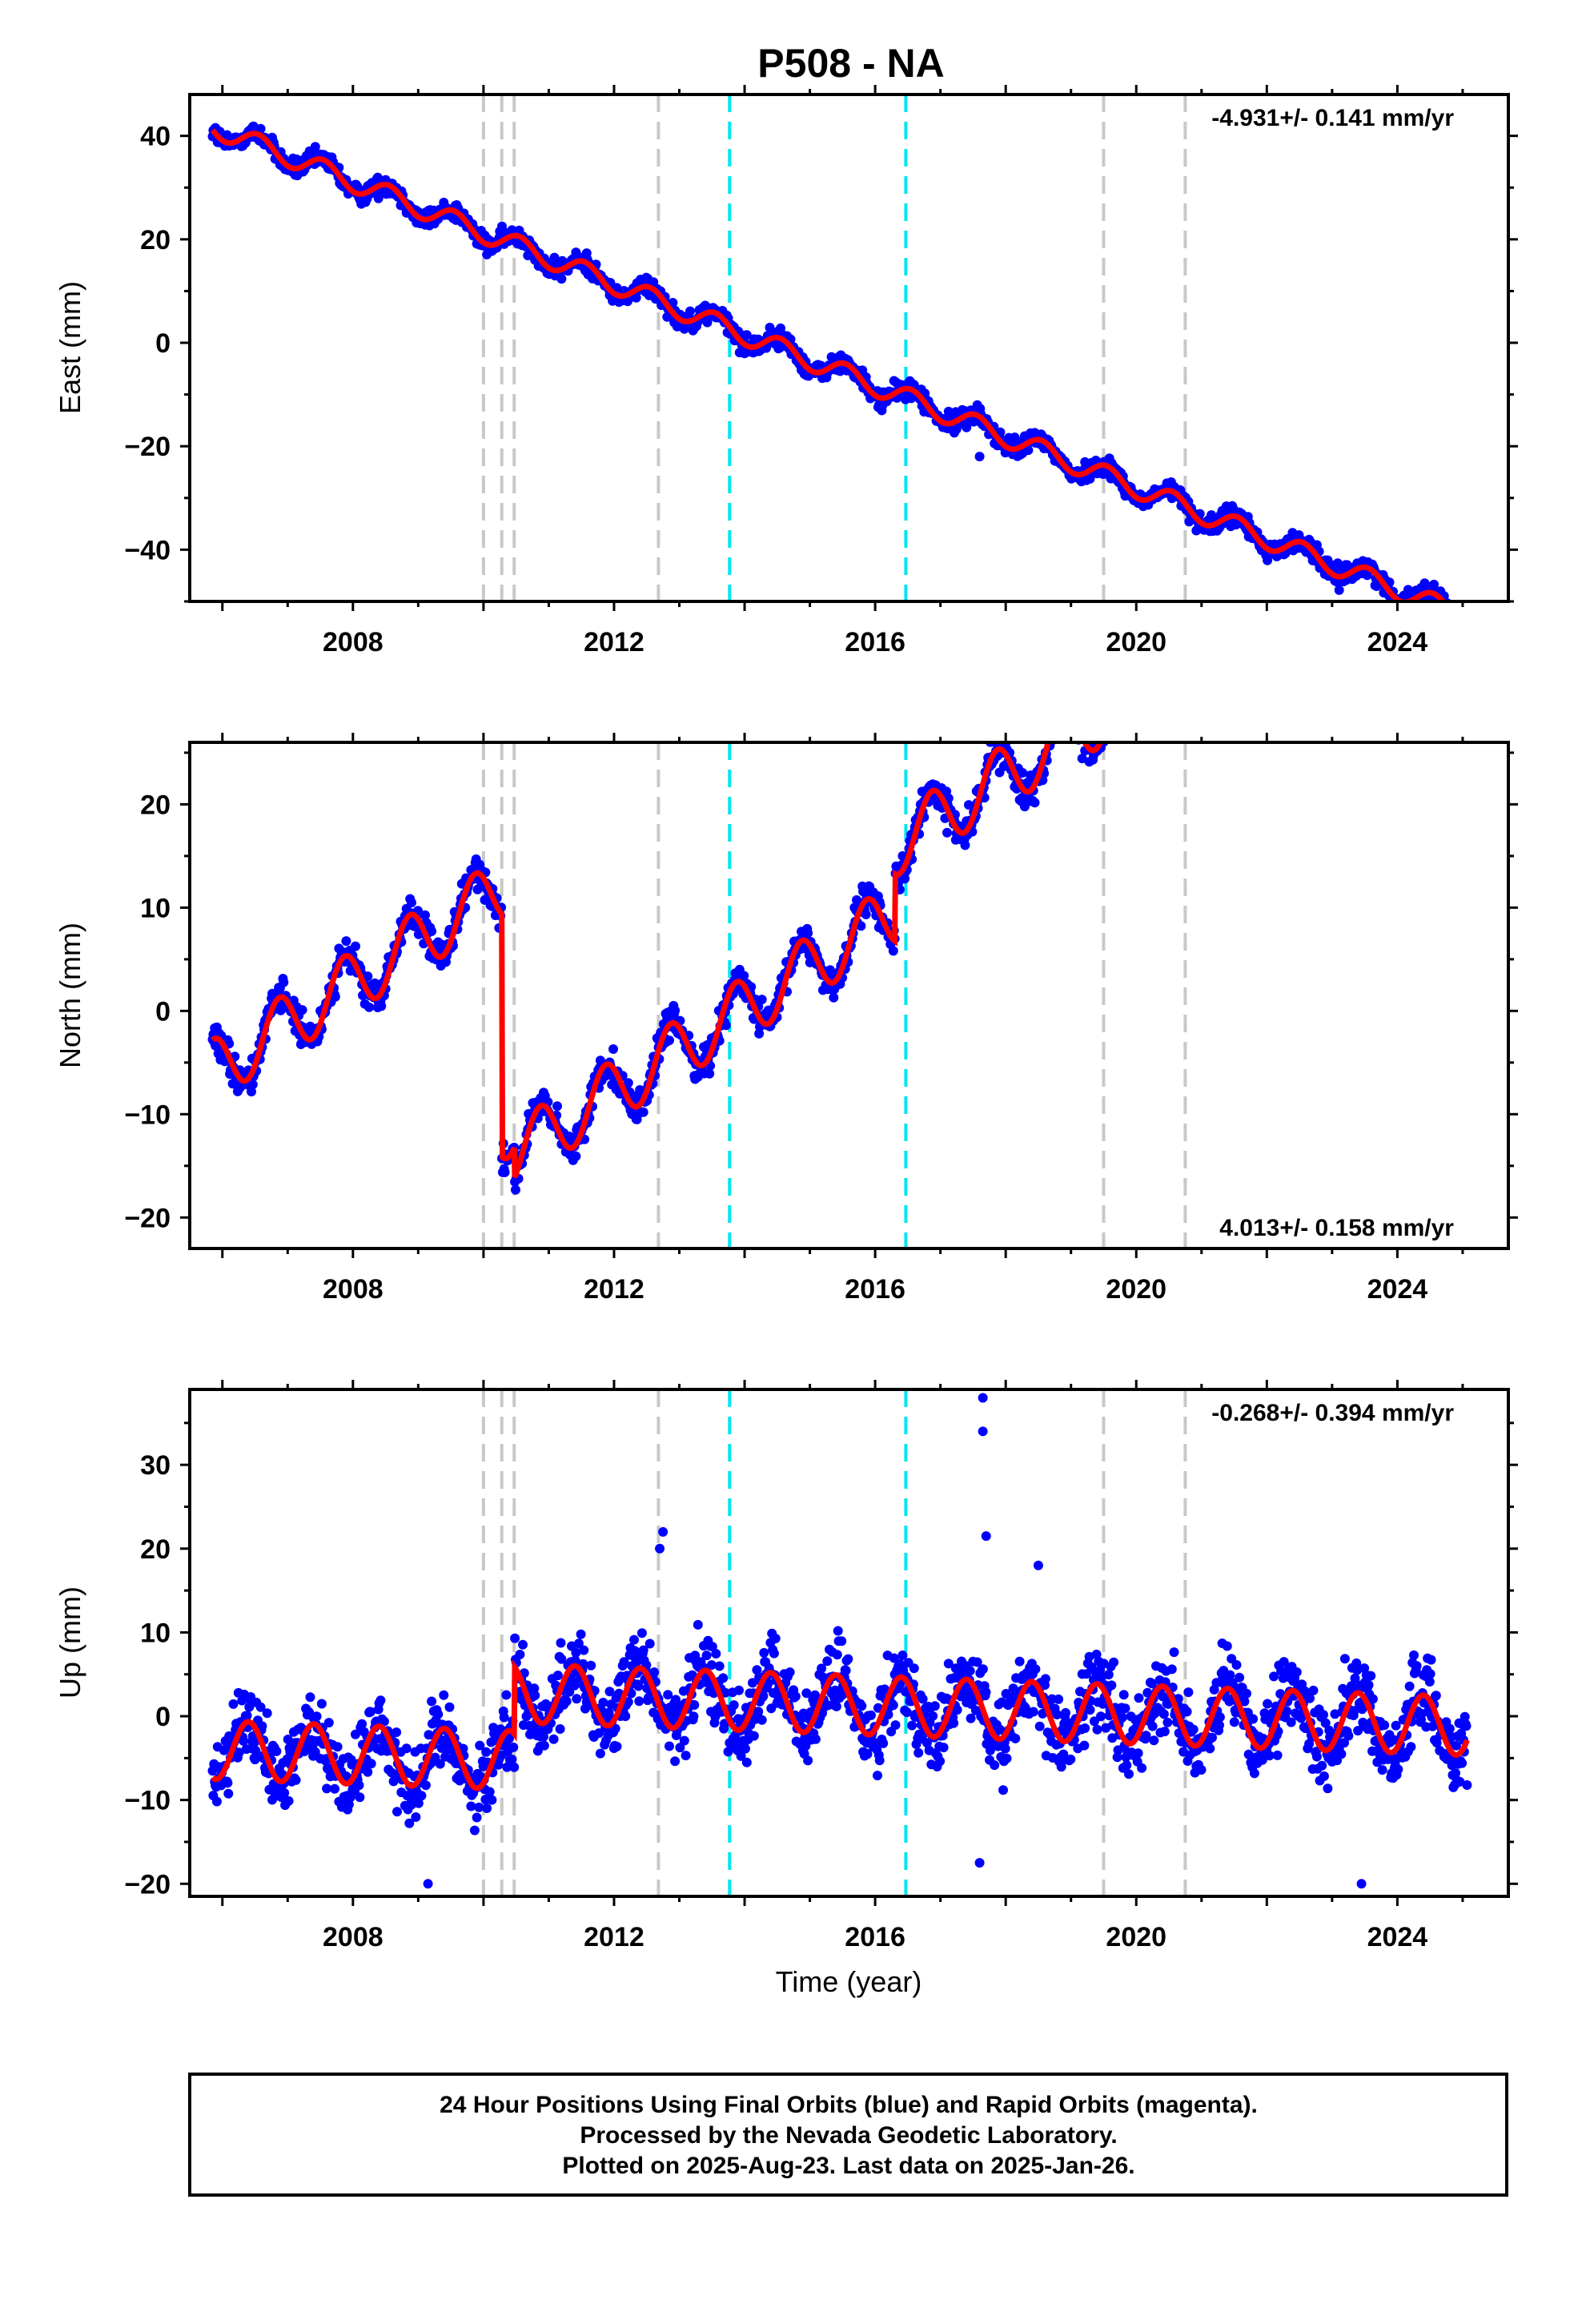 The width and height of the screenshot is (1582, 2324). What do you see at coordinates (875, 642) in the screenshot?
I see `east-x-tick-label: 2016` at bounding box center [875, 642].